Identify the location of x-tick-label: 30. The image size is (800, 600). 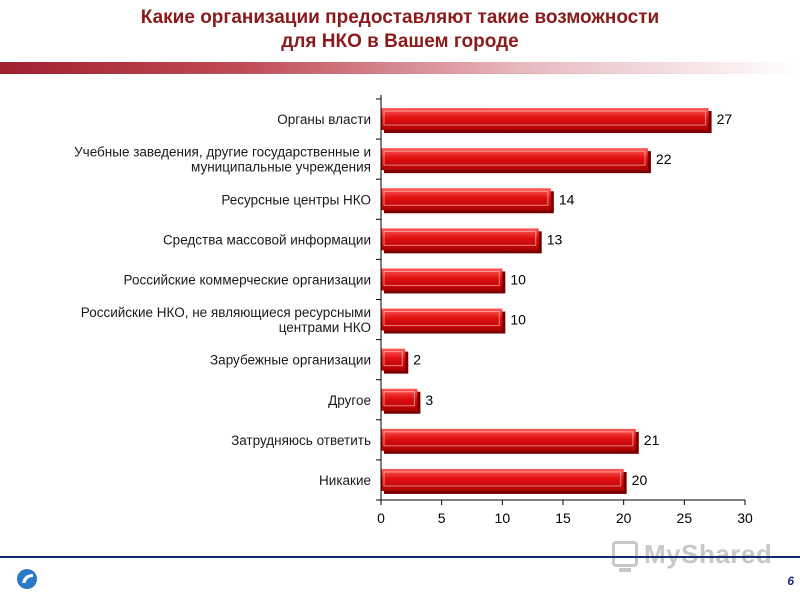
(745, 518).